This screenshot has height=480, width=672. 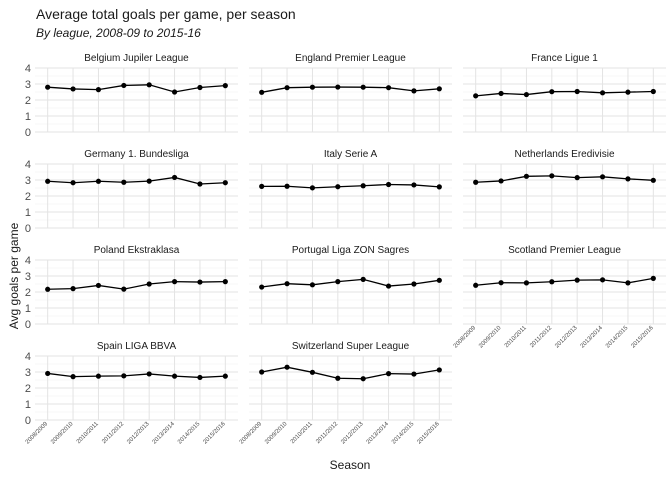 What do you see at coordinates (136, 58) in the screenshot?
I see `panel-title-belgium-jupiler-league: Belgium Jupiler League` at bounding box center [136, 58].